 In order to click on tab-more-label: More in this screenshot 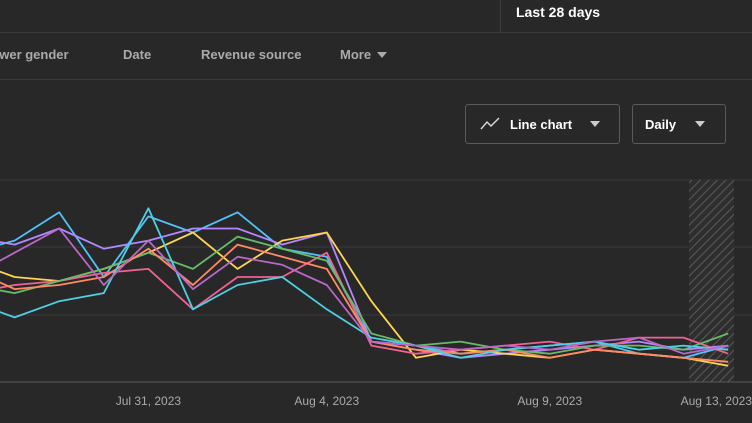, I will do `click(356, 54)`.